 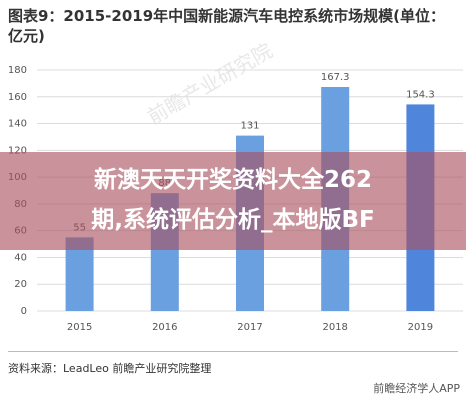 I want to click on y-tick-label: 180, so click(x=17, y=70).